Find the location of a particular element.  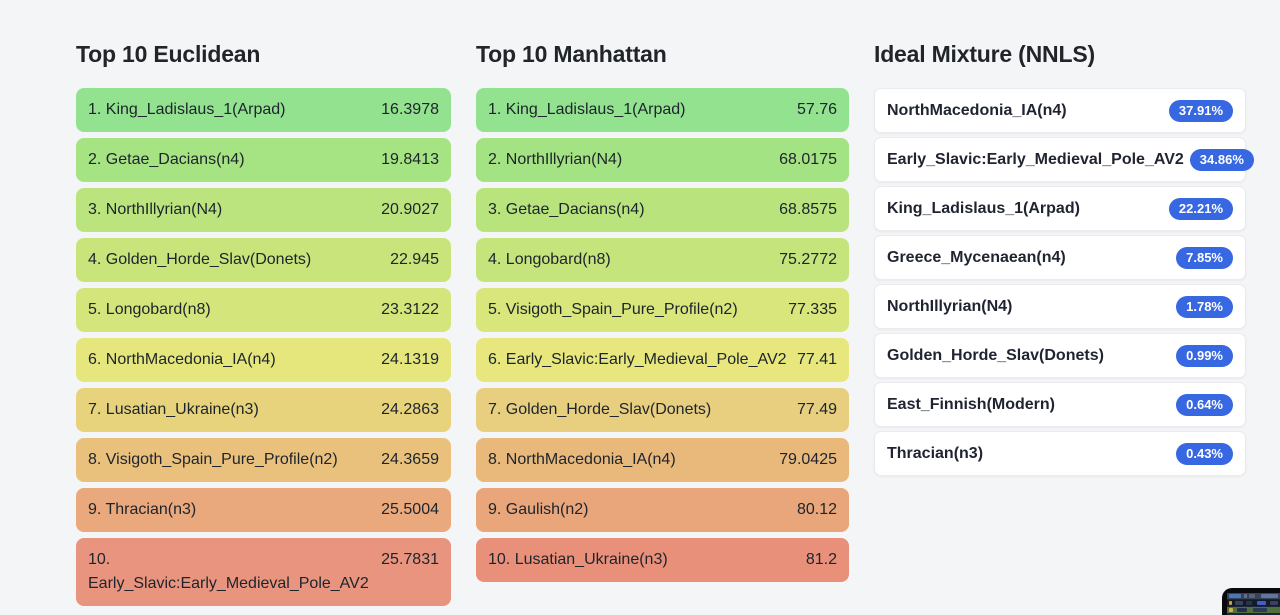

screen-preview-content is located at coordinates (1253, 604).